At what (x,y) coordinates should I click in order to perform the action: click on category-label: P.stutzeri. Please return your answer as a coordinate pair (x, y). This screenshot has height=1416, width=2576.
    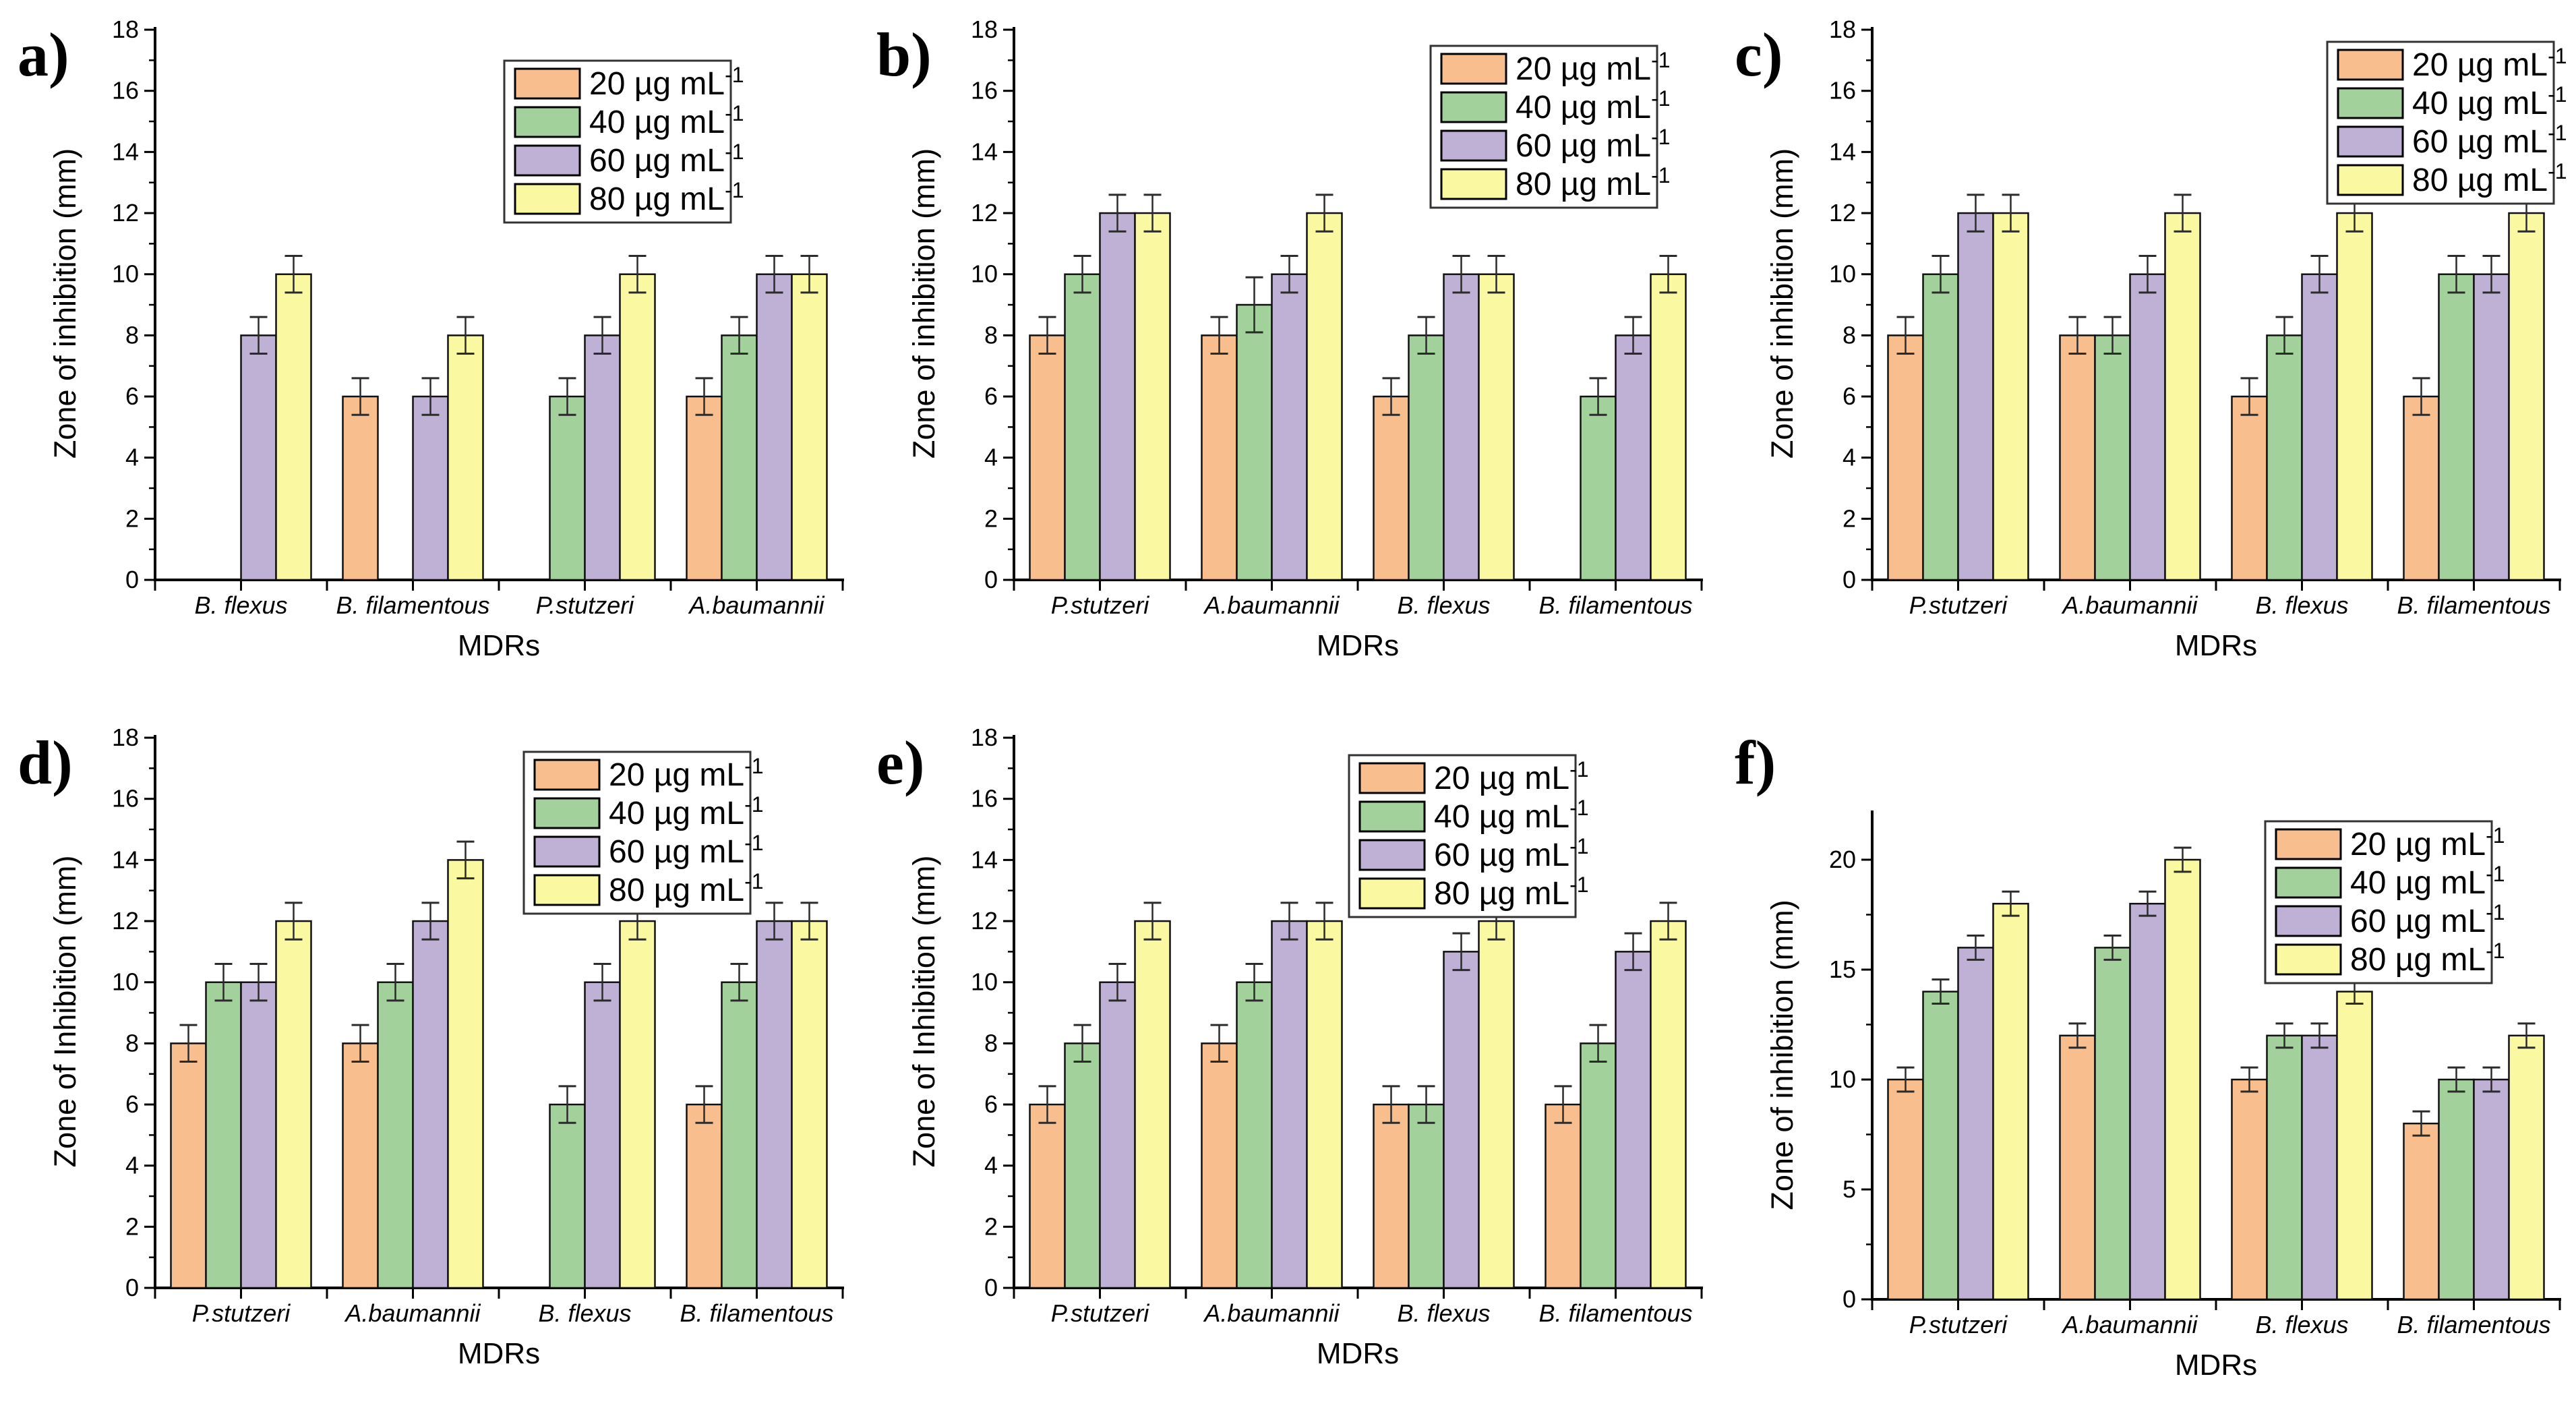
    Looking at the image, I should click on (1958, 605).